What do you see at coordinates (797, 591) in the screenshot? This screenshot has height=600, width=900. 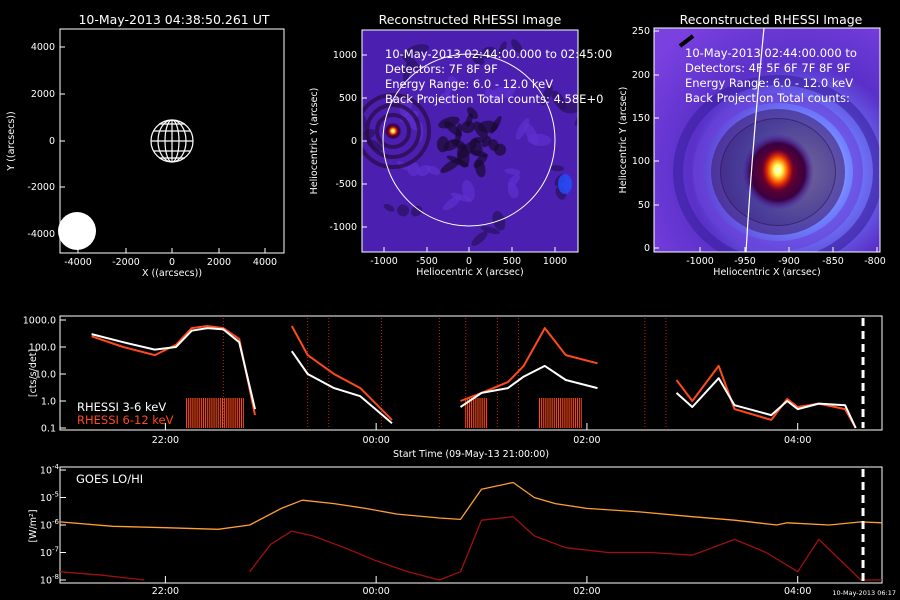 I see `goes-xtick: 04:00` at bounding box center [797, 591].